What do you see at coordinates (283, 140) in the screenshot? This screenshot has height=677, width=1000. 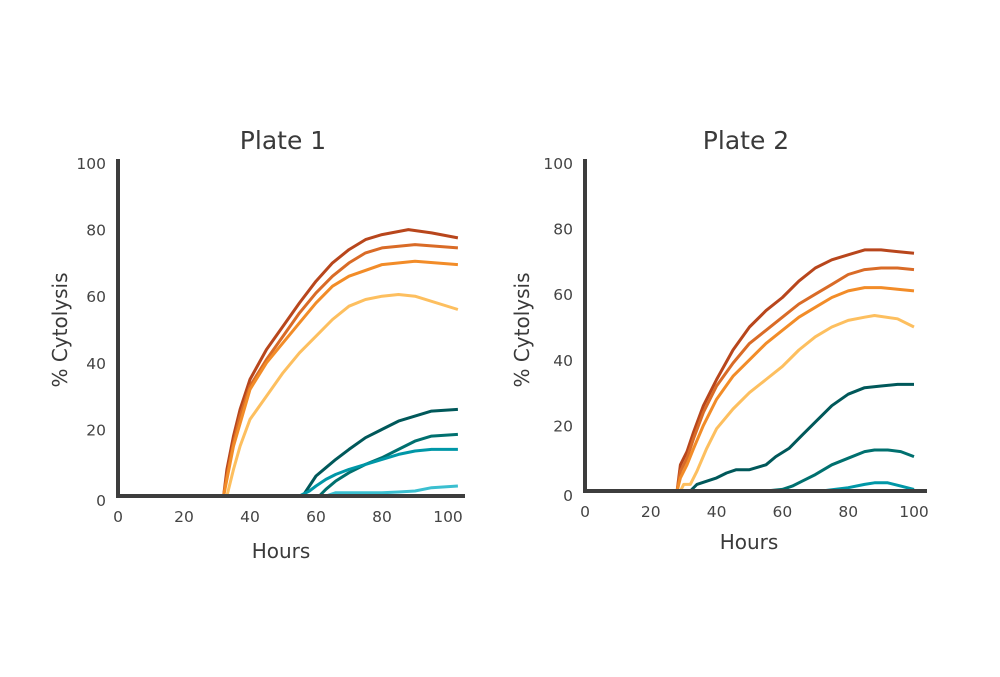 I see `chart-title: Plate 1` at bounding box center [283, 140].